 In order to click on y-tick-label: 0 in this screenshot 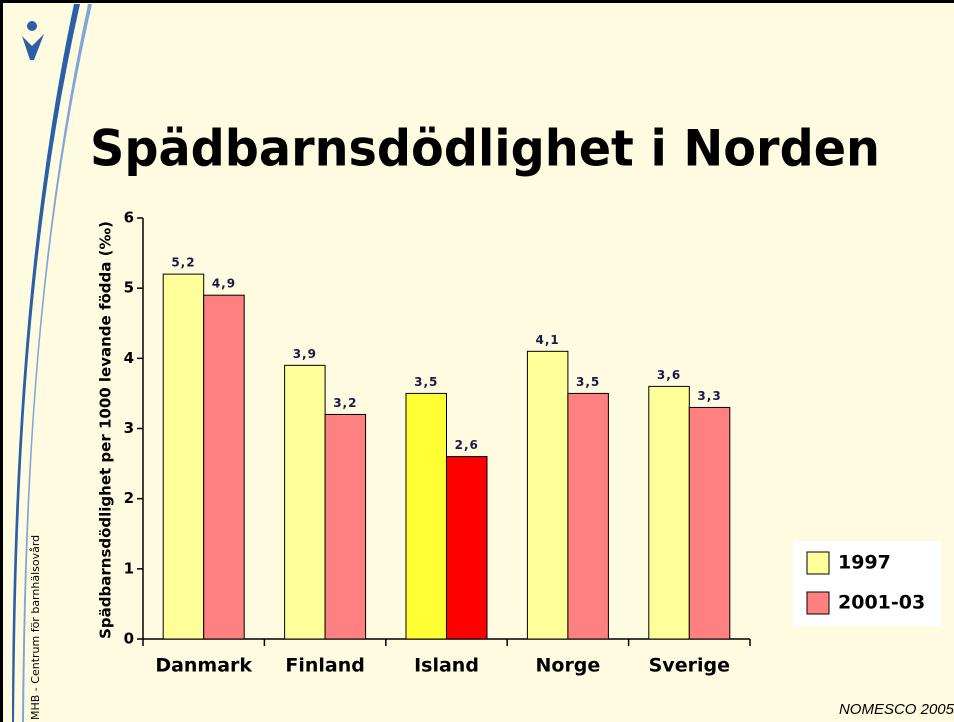, I will do `click(129, 639)`.